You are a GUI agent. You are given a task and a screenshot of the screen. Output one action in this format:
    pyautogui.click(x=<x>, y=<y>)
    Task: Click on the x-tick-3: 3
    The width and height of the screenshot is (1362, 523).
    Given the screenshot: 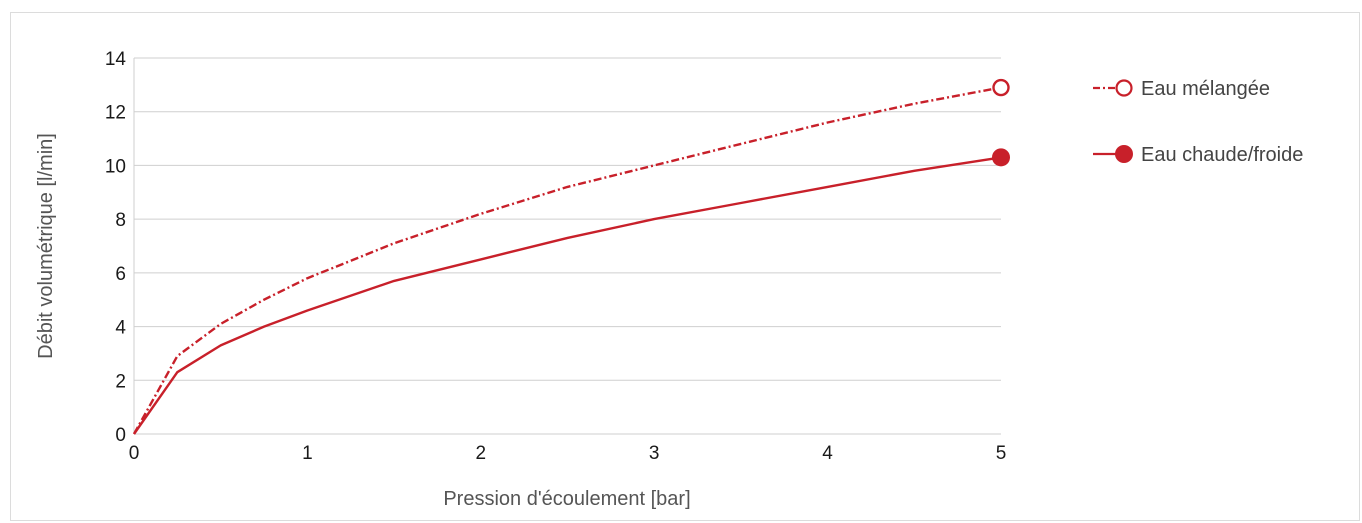 What is the action you would take?
    pyautogui.click(x=654, y=453)
    